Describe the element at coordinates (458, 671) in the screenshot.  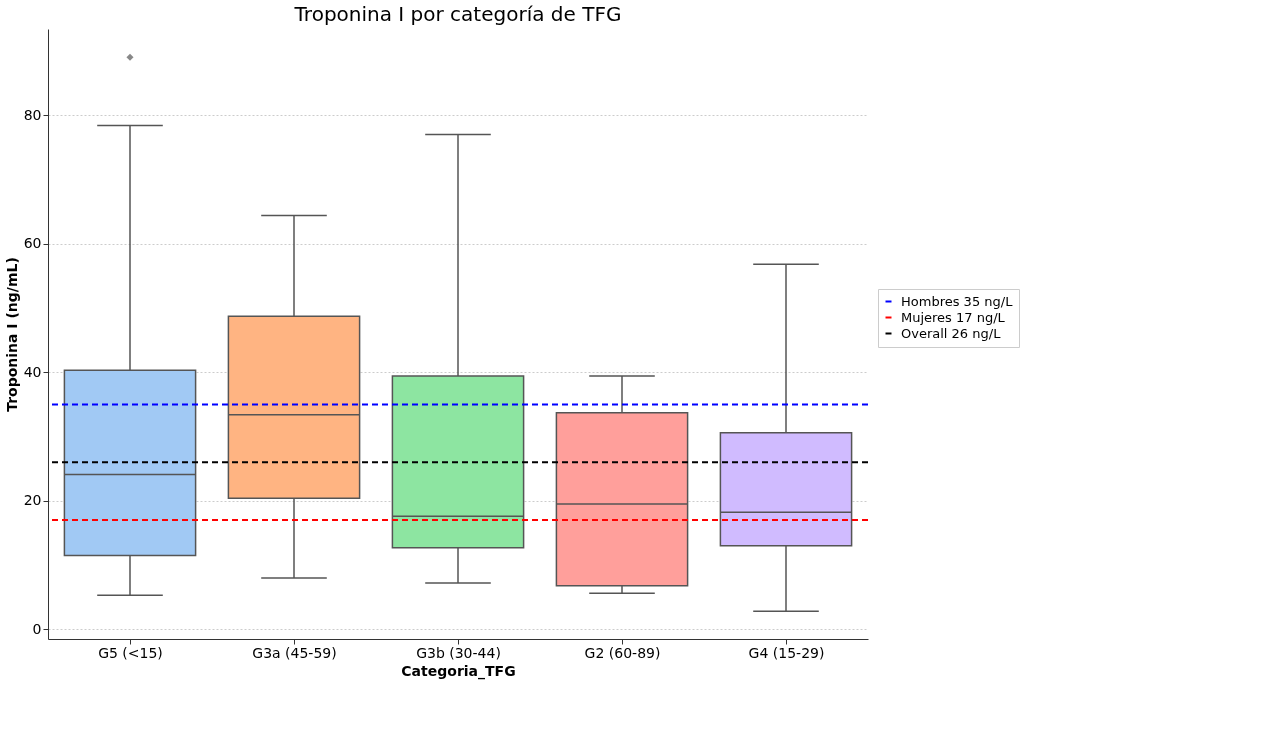
I see `x-axis-title: Categoria_TFG` at that location.